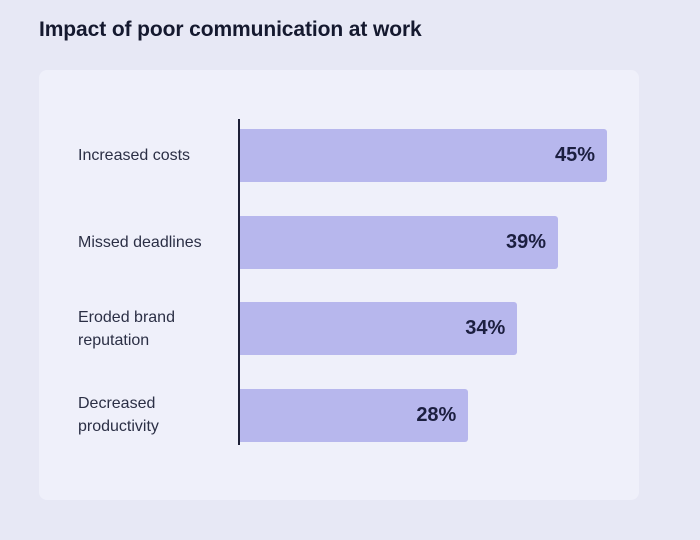 Image resolution: width=700 pixels, height=540 pixels. Describe the element at coordinates (153, 329) in the screenshot. I see `category-label: Eroded brand reputation` at that location.